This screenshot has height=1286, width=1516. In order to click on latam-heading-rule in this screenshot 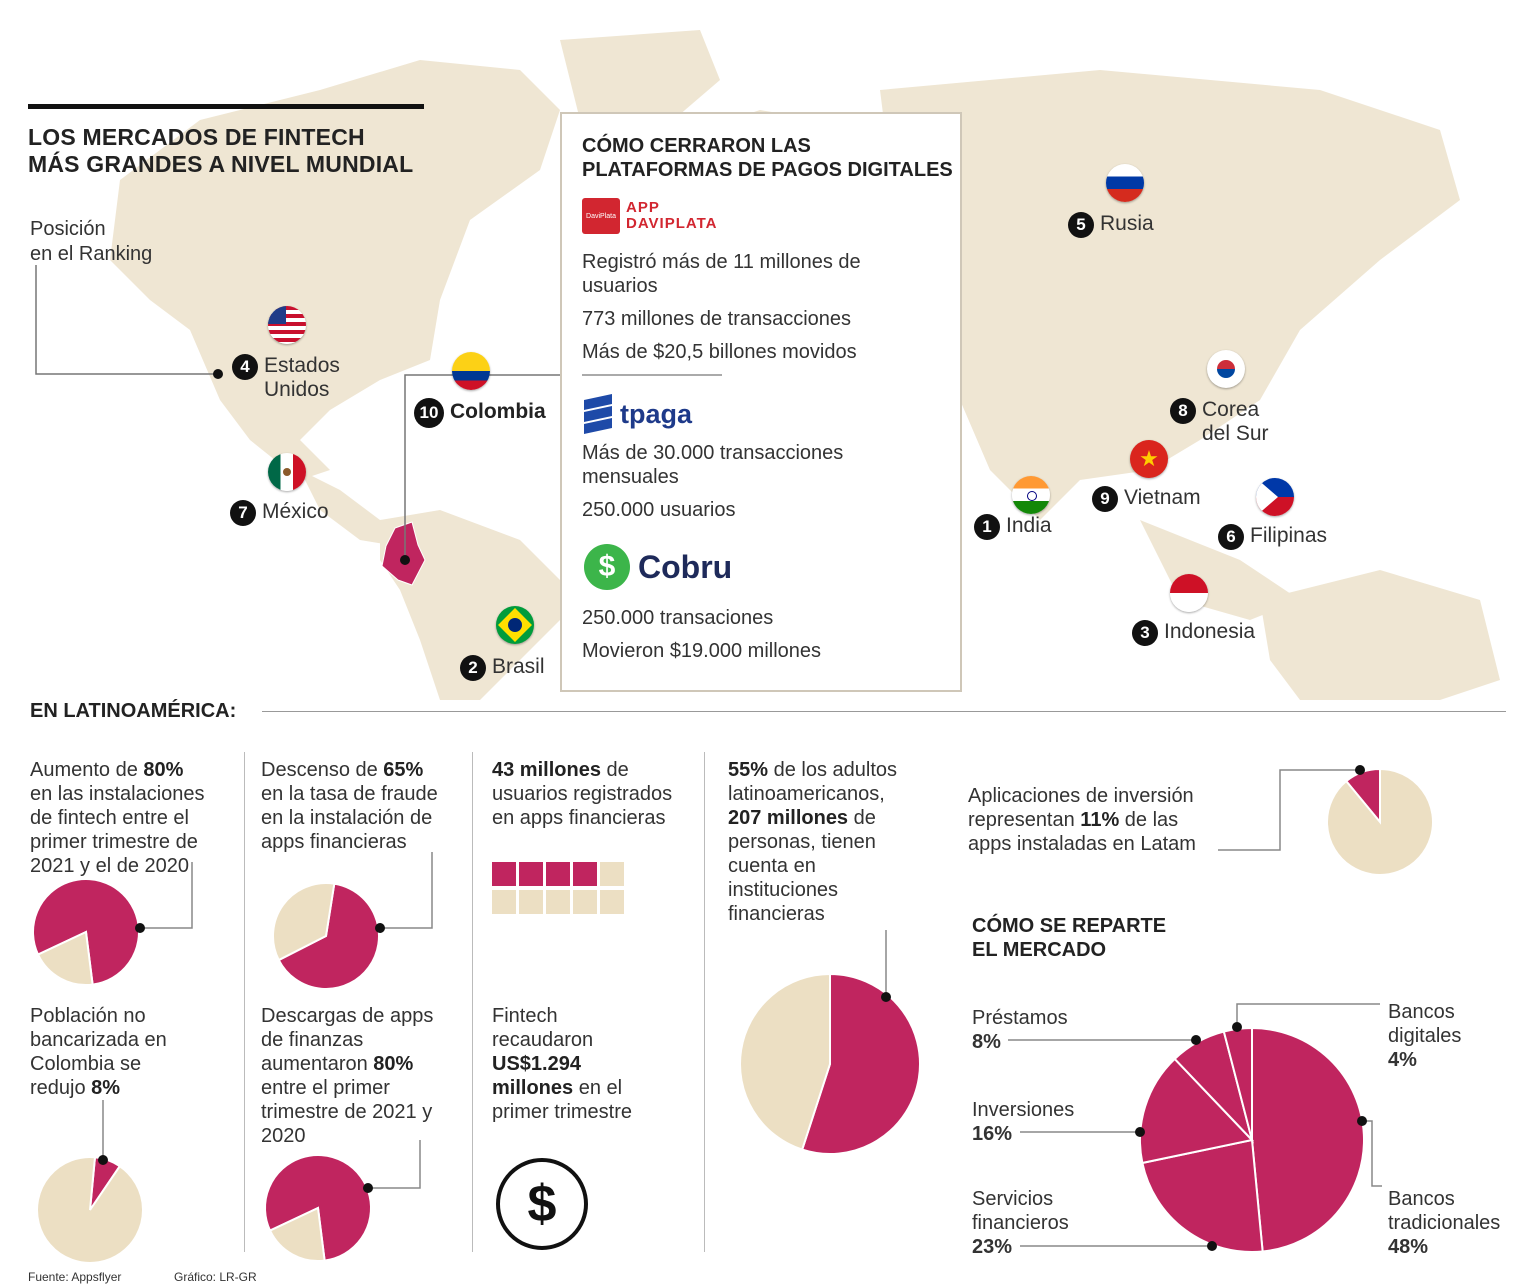, I will do `click(884, 711)`.